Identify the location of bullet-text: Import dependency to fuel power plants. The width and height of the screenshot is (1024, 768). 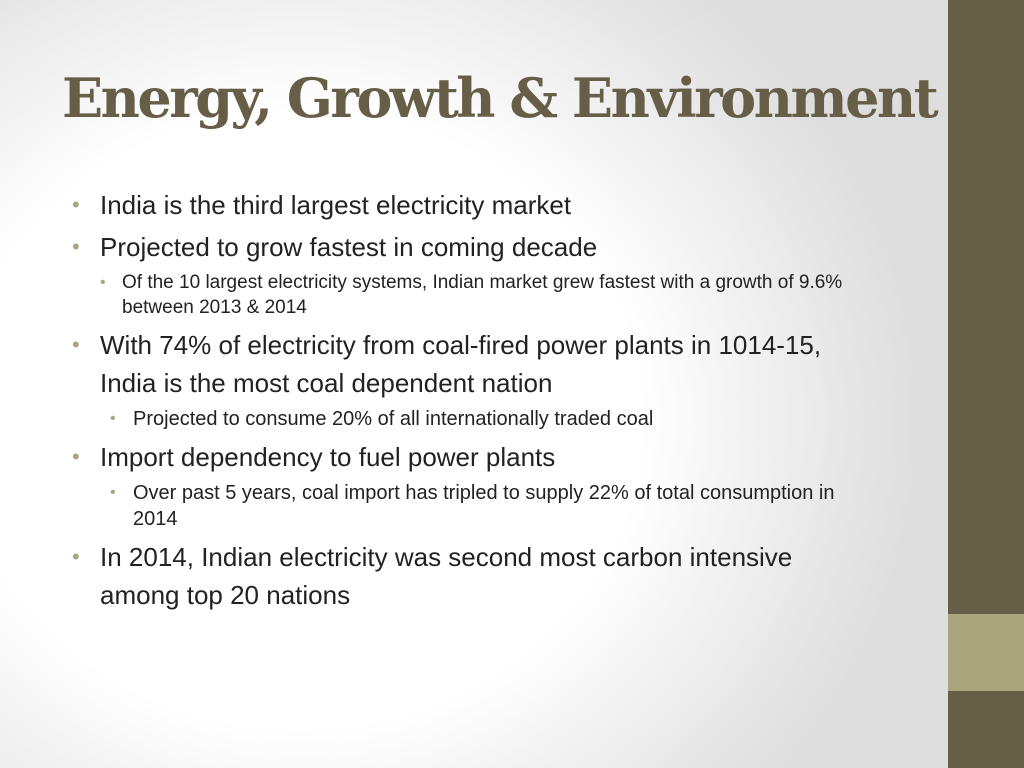
(328, 457).